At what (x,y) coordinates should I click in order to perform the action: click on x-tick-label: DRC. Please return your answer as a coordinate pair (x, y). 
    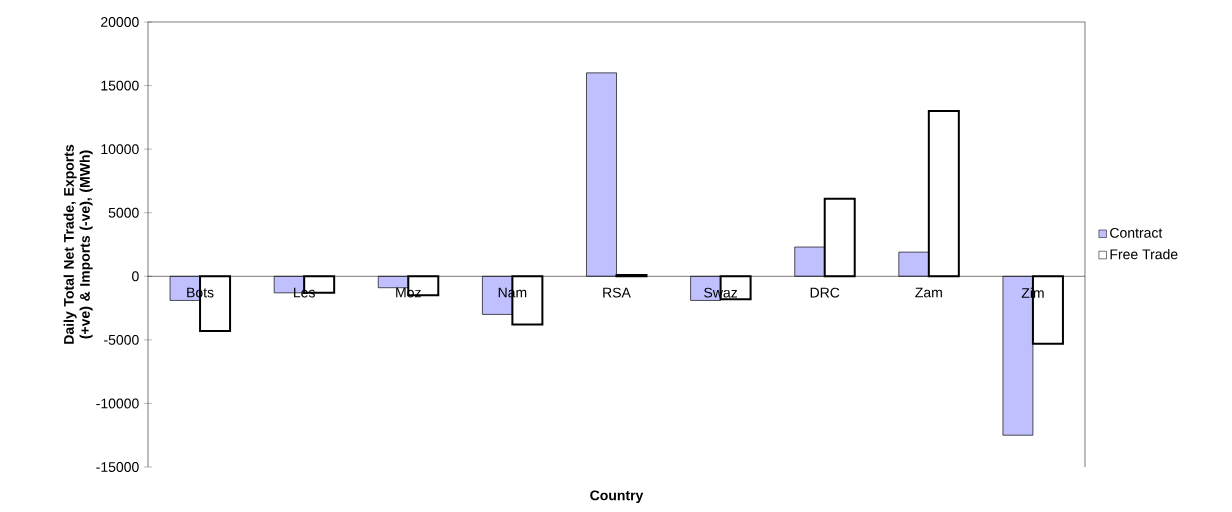
    Looking at the image, I should click on (825, 292).